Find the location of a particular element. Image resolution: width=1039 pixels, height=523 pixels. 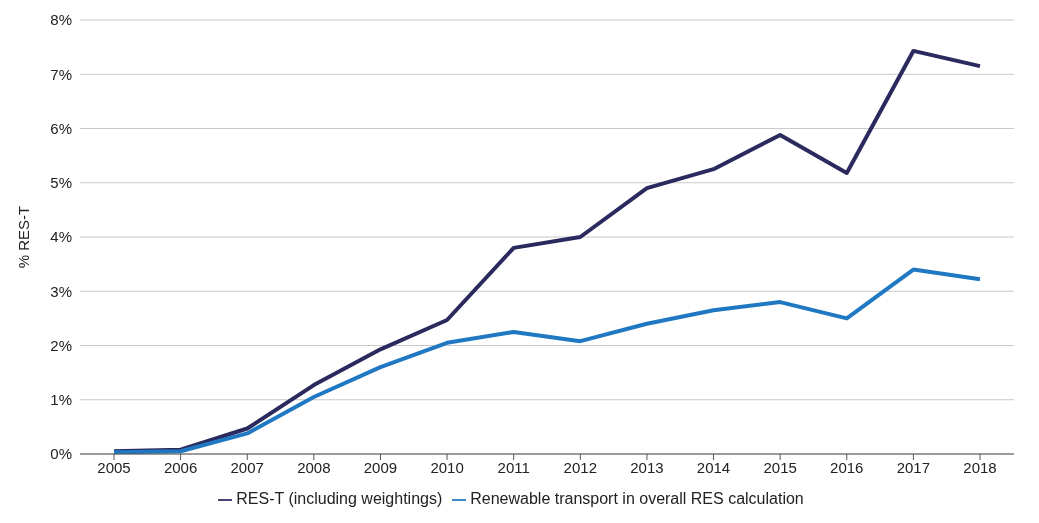

x-tick-label: 2013 is located at coordinates (647, 467).